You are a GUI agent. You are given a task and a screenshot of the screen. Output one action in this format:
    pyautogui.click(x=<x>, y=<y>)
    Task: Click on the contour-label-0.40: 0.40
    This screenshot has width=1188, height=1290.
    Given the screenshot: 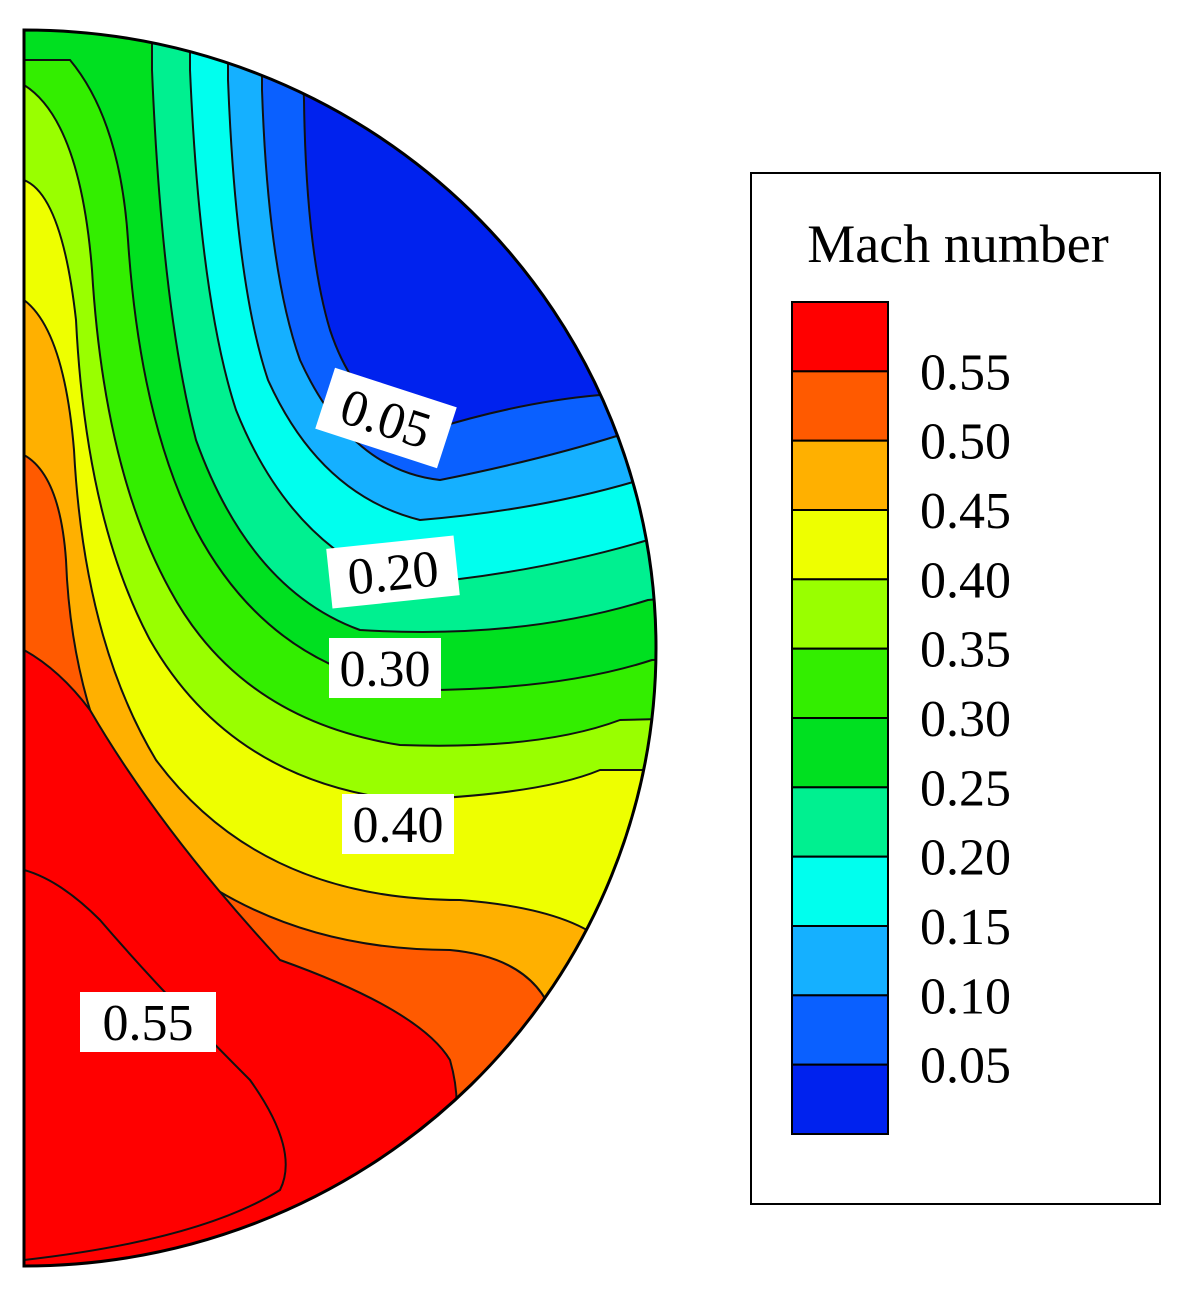 What is the action you would take?
    pyautogui.click(x=398, y=824)
    